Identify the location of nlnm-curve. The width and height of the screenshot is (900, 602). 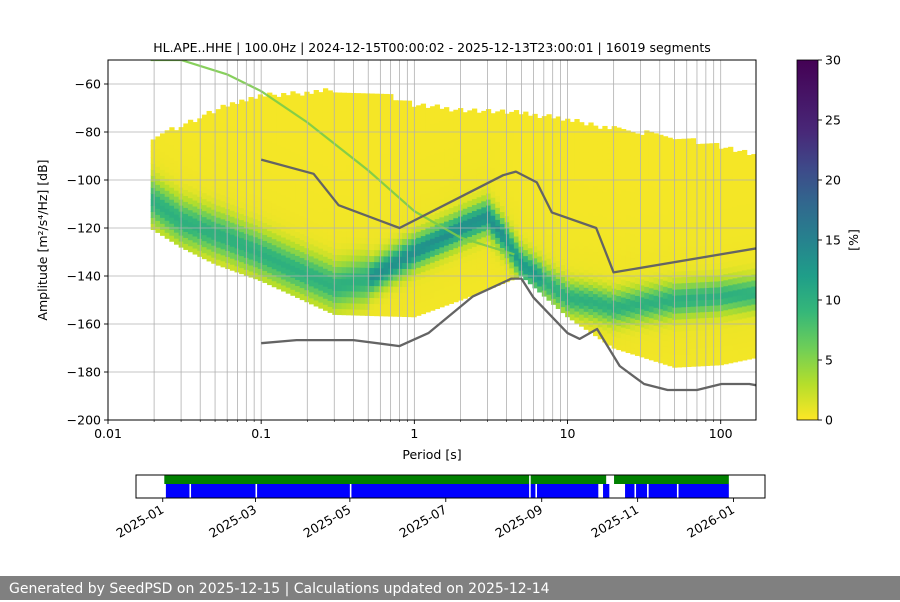
(508, 334).